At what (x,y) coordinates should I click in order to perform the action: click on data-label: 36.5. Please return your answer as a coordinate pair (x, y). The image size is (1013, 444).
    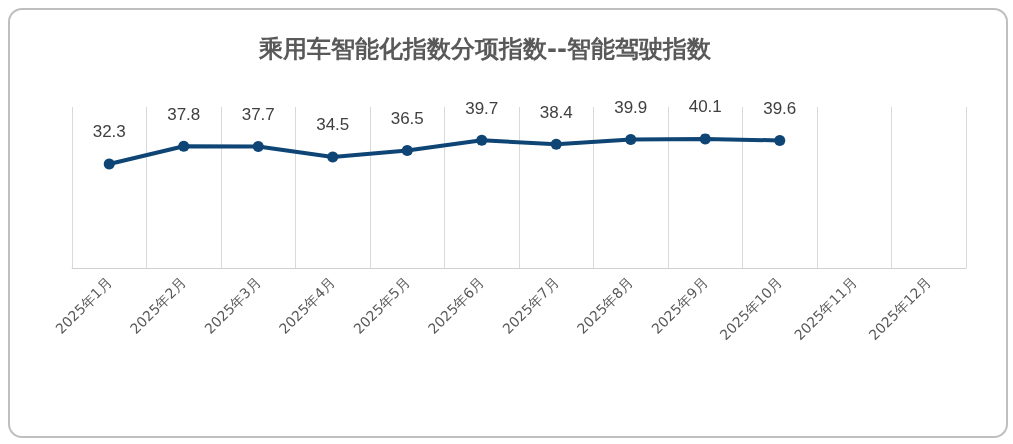
    Looking at the image, I should click on (407, 118).